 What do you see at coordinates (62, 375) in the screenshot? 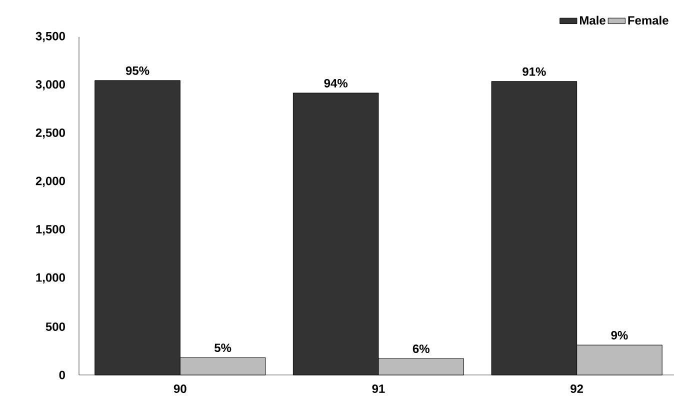
I see `y-tick-label: 0` at bounding box center [62, 375].